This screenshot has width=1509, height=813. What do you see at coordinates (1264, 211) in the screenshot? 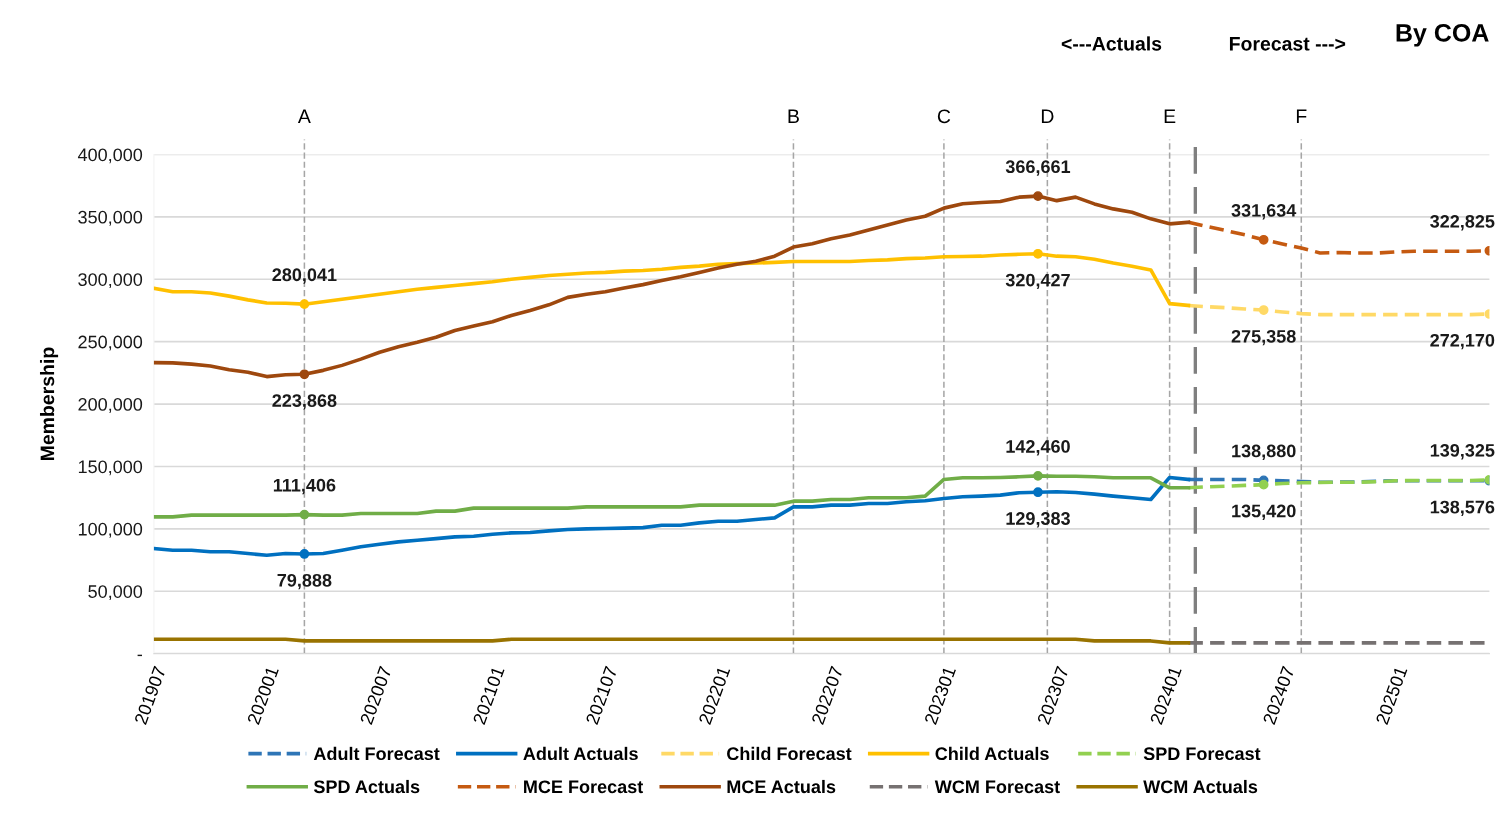
I see `data-label: 331,634` at bounding box center [1264, 211].